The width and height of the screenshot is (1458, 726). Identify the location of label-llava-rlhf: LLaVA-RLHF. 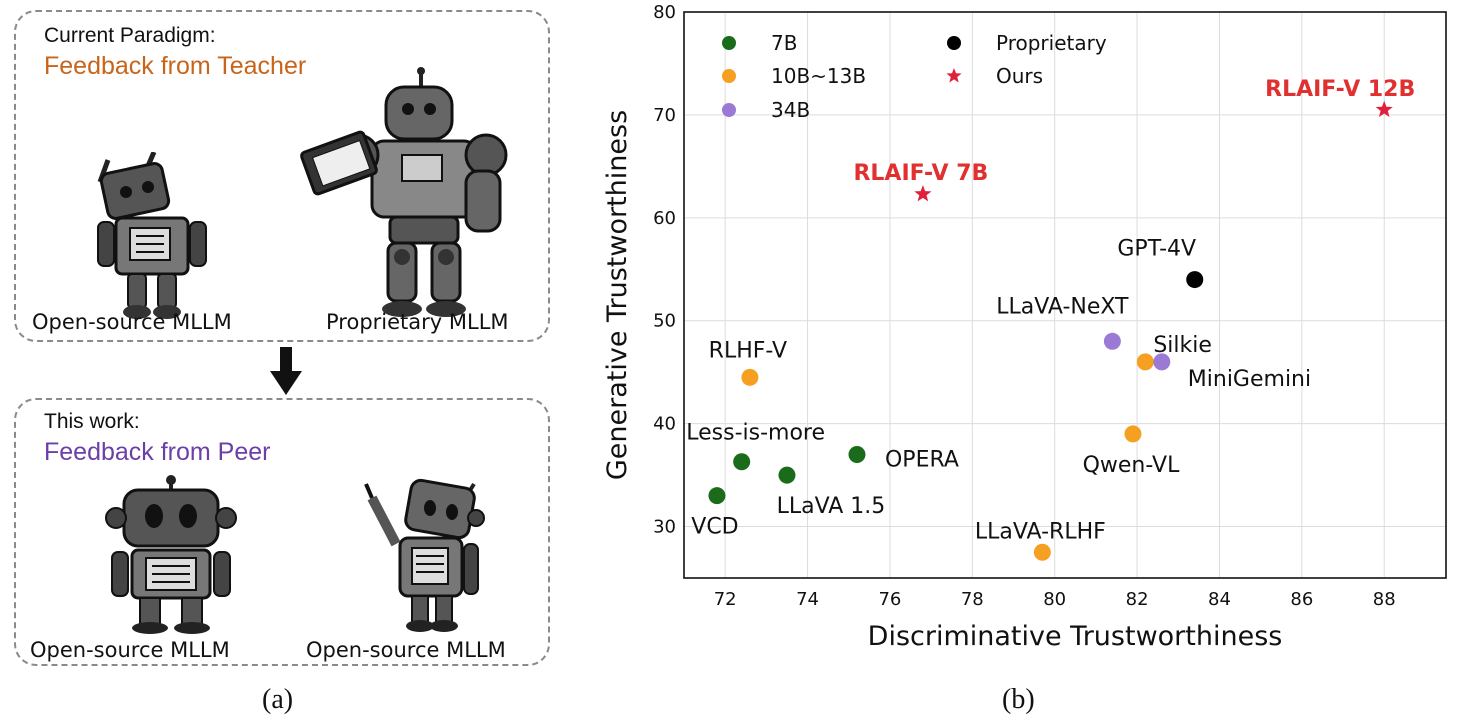
(1040, 531).